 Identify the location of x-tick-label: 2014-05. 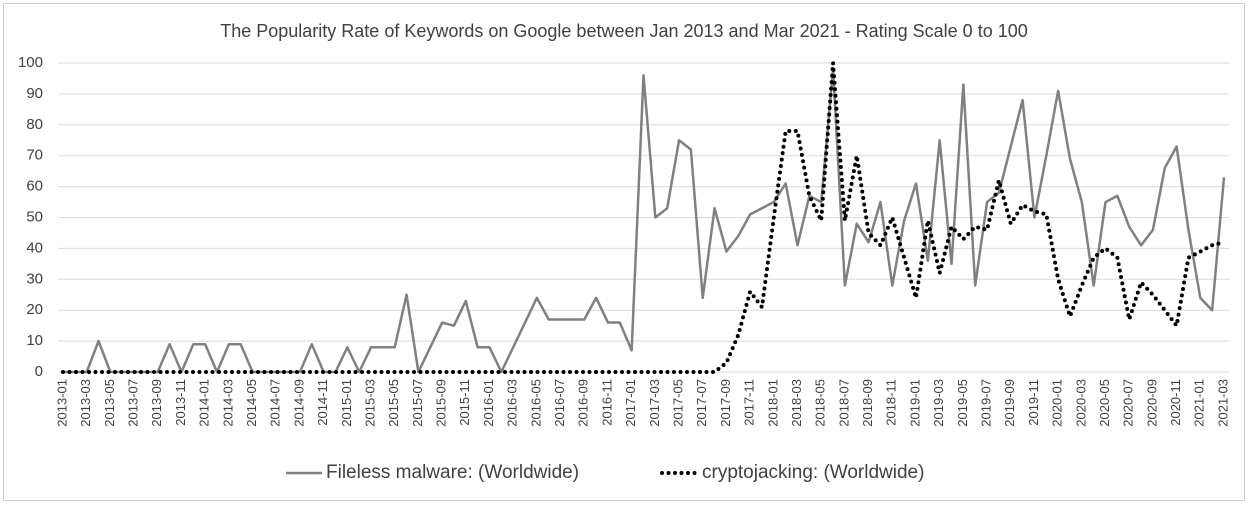
(251, 403).